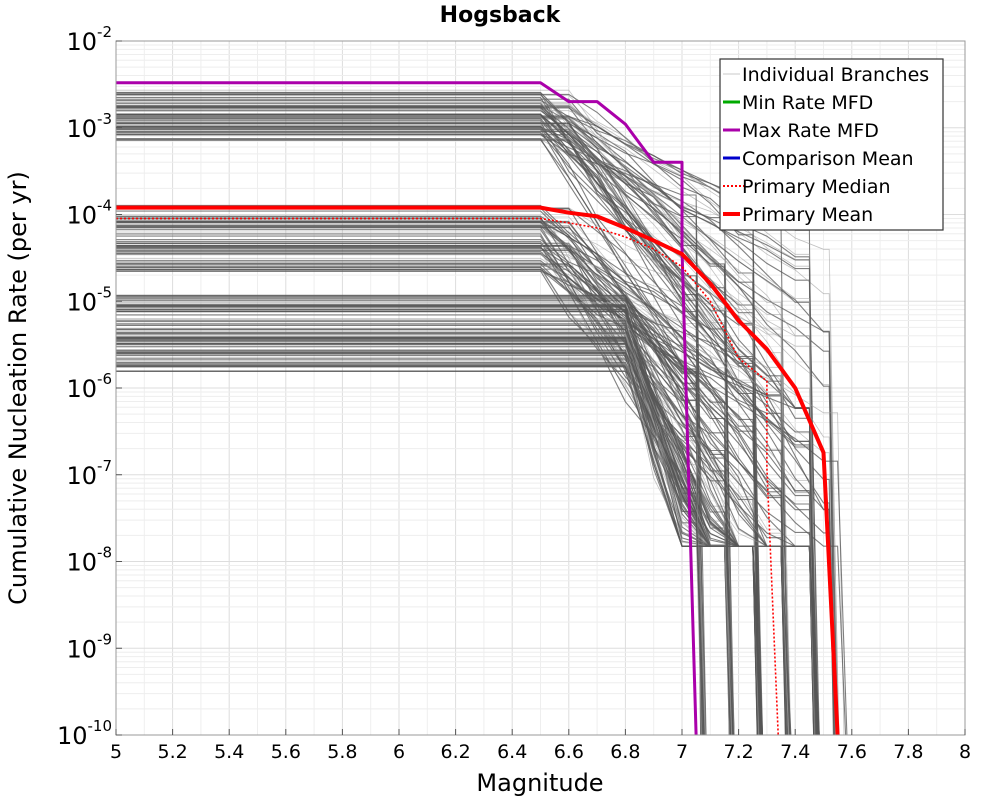  What do you see at coordinates (738, 752) in the screenshot?
I see `x-tick-label: 7.2` at bounding box center [738, 752].